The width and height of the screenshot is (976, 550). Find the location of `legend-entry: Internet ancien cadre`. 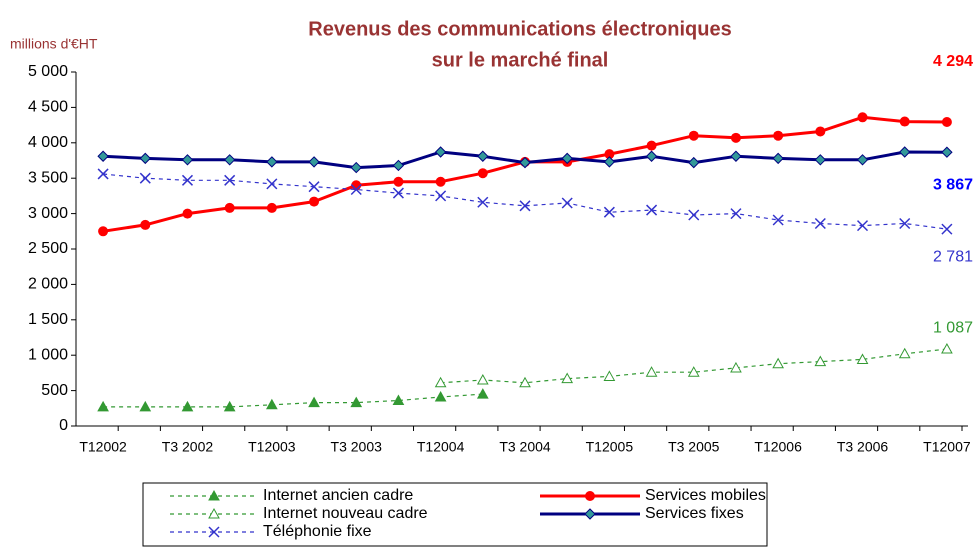

legend-entry: Internet ancien cadre is located at coordinates (291, 495).